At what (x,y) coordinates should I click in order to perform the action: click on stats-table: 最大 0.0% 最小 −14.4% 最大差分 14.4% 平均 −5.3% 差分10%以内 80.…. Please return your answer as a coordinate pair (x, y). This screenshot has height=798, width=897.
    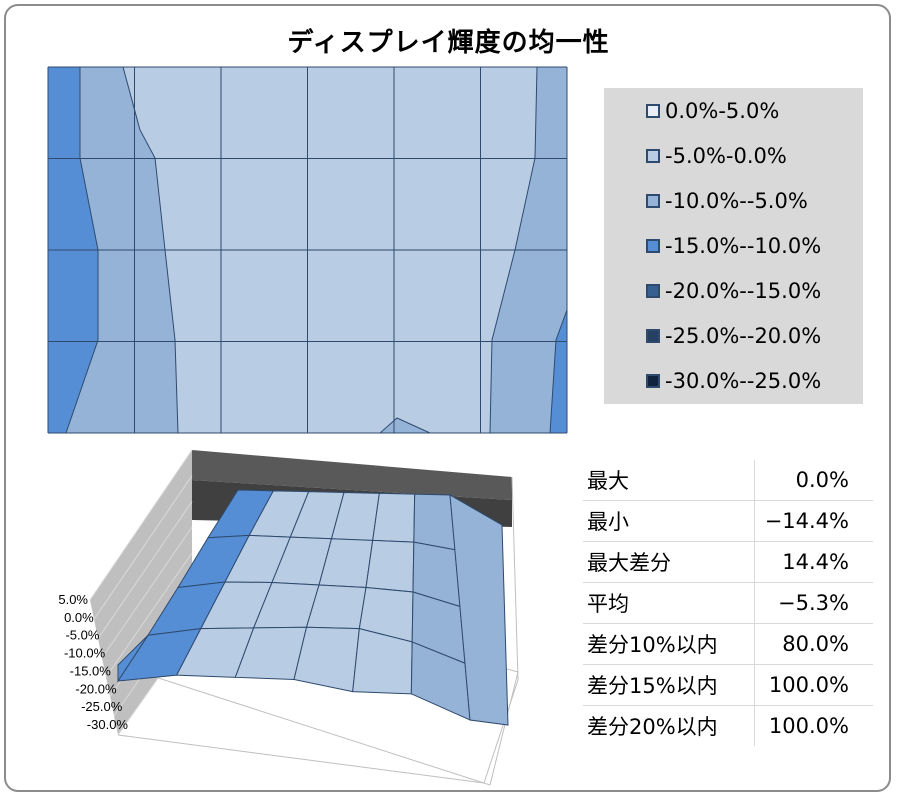
    Looking at the image, I should click on (728, 603).